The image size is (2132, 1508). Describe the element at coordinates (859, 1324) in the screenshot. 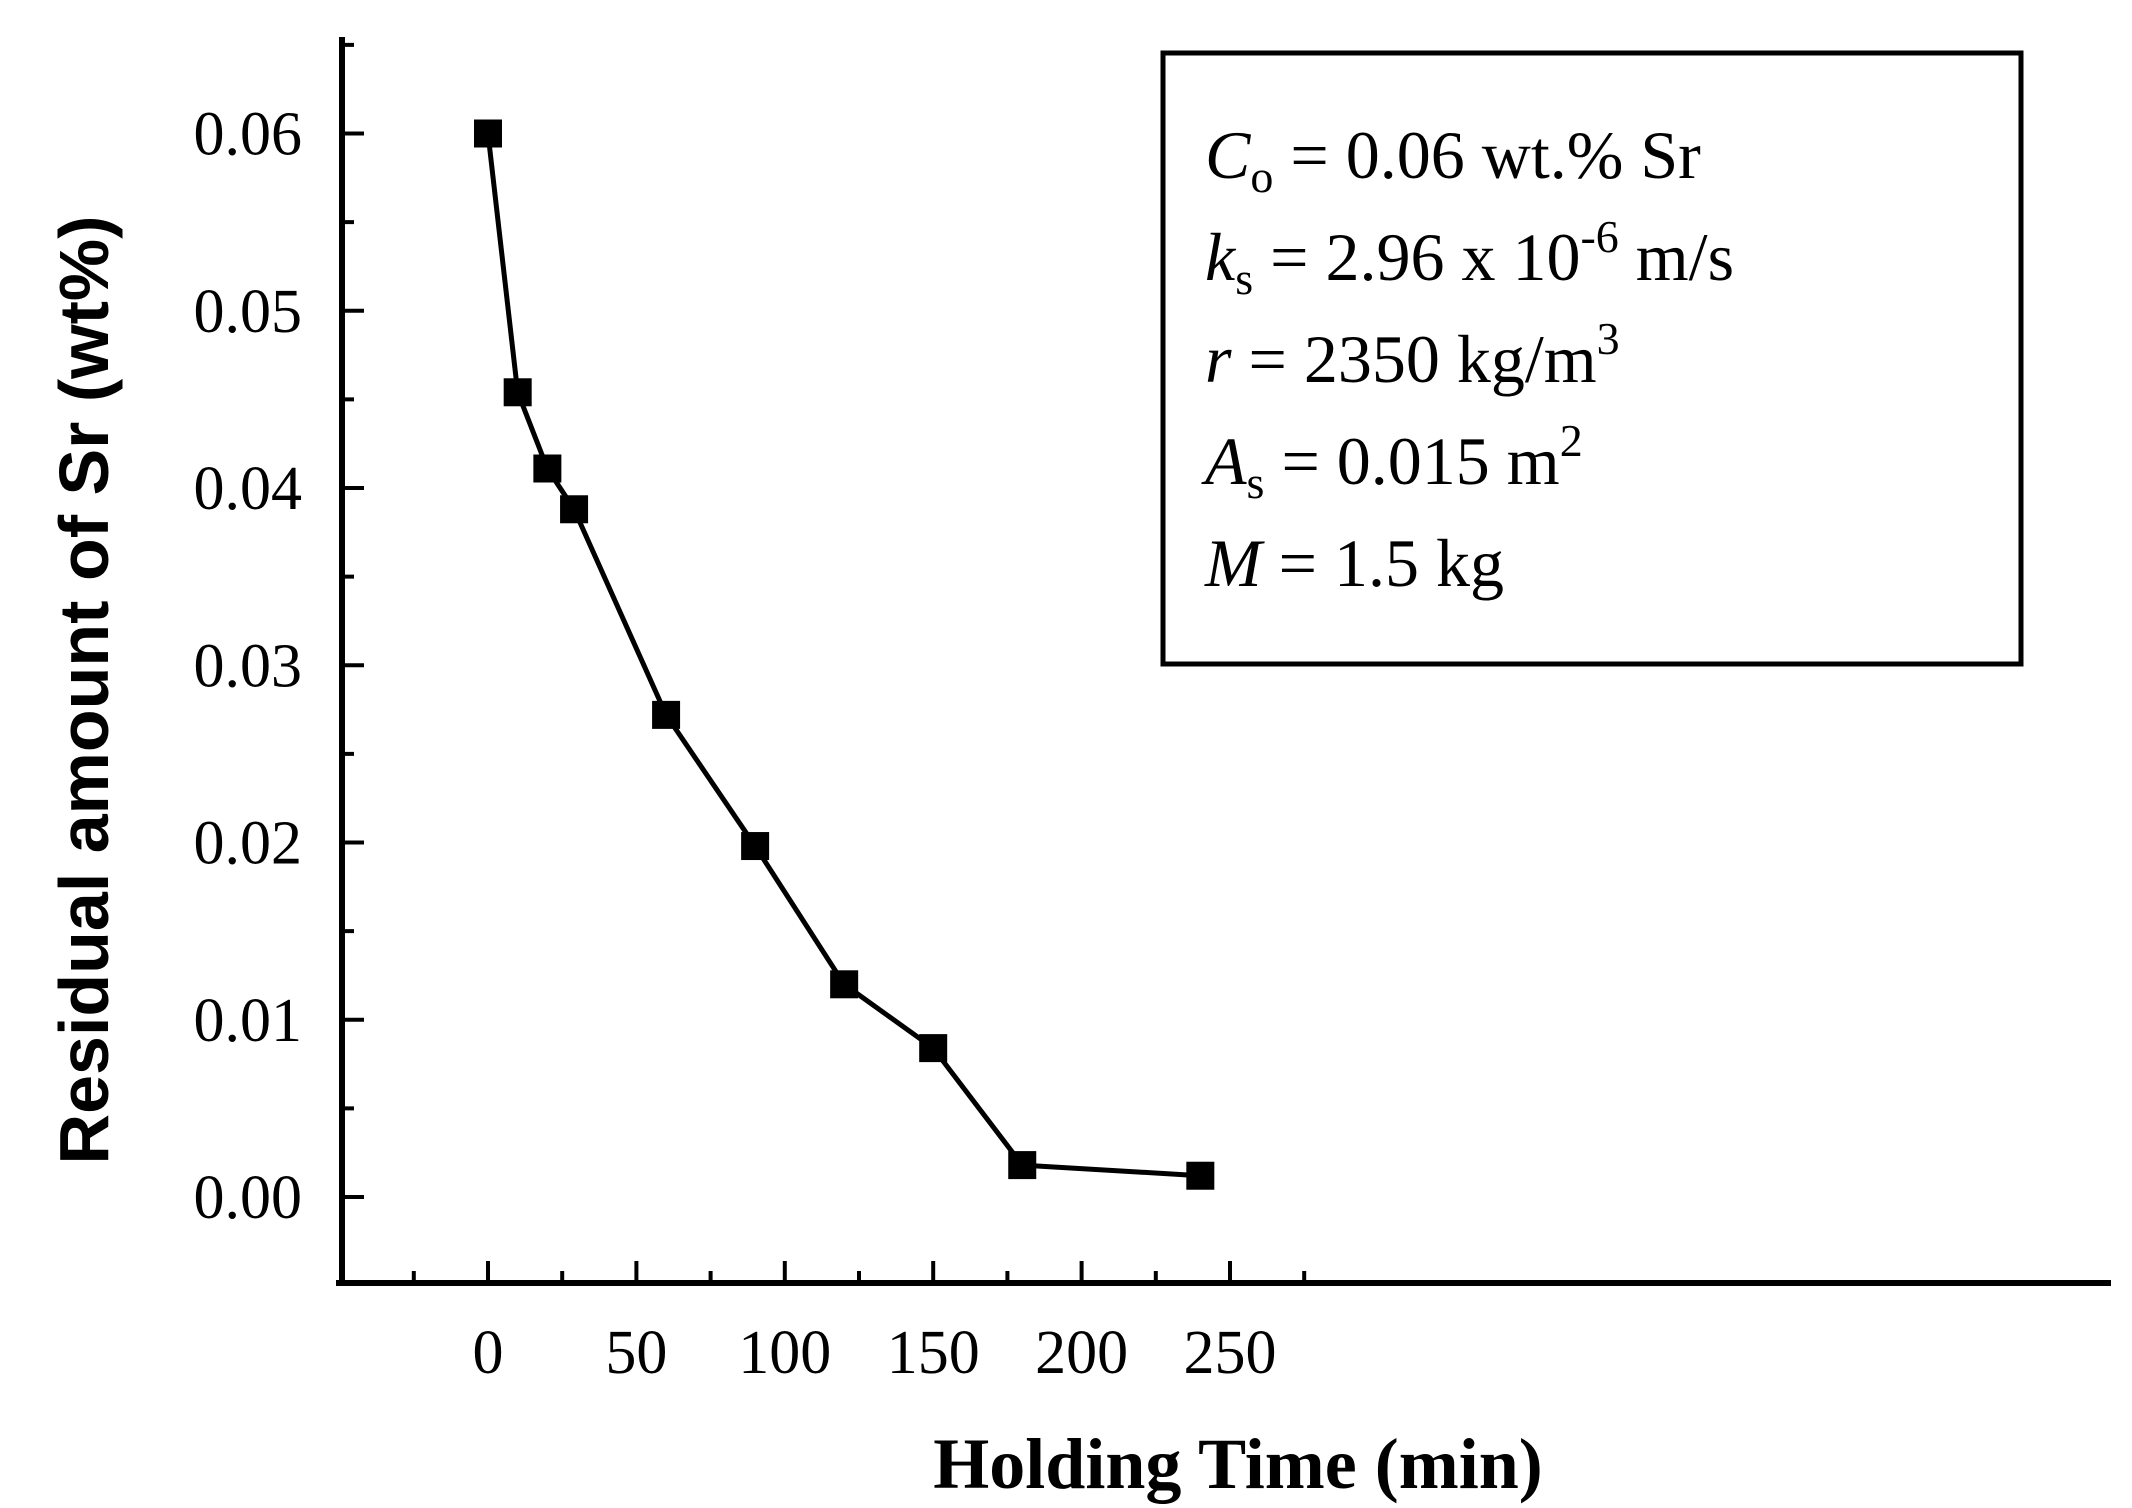

I see `x-ticks: 0 50 100 150 200 250` at that location.